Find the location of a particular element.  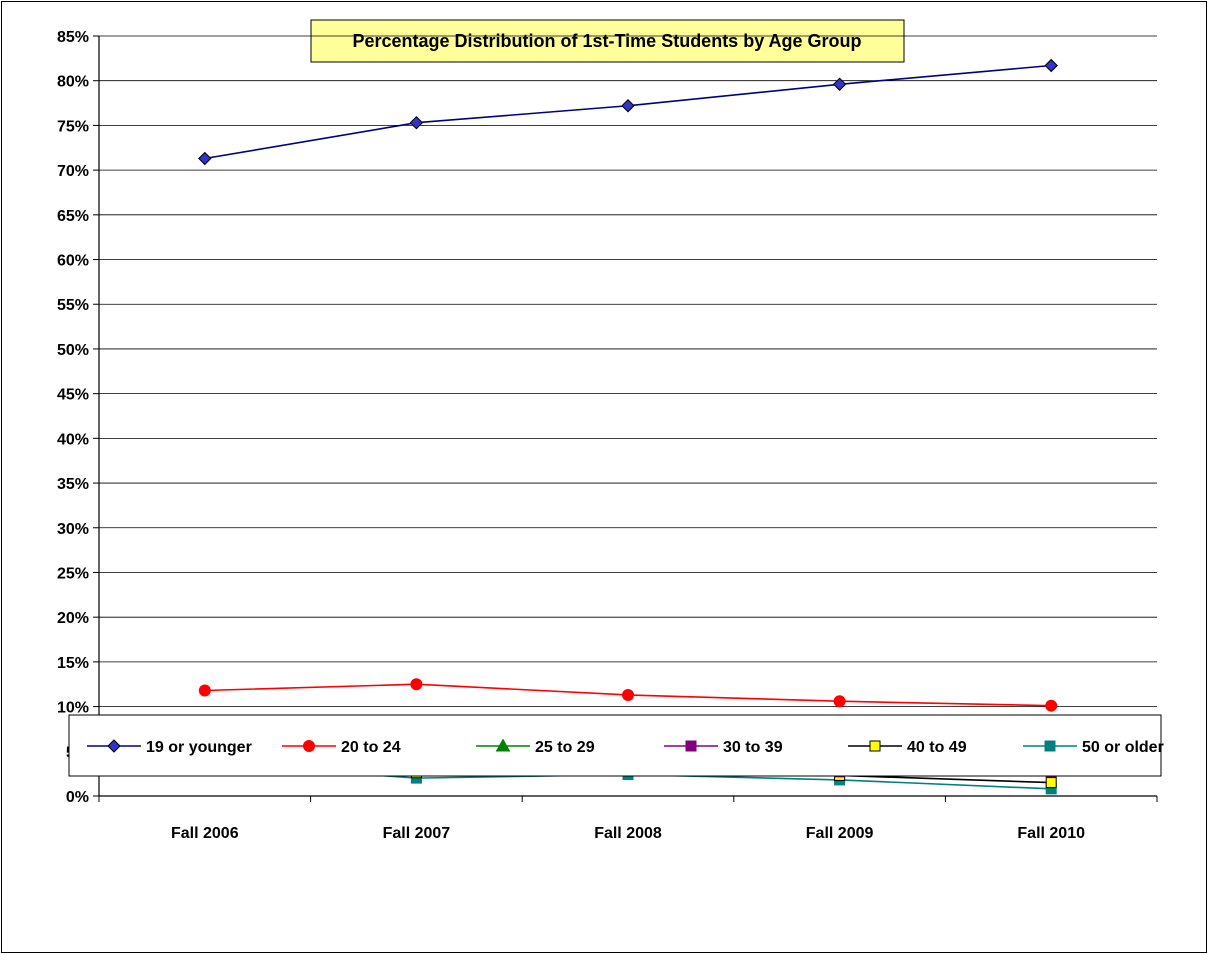

y-tick-label: 85% is located at coordinates (73, 37).